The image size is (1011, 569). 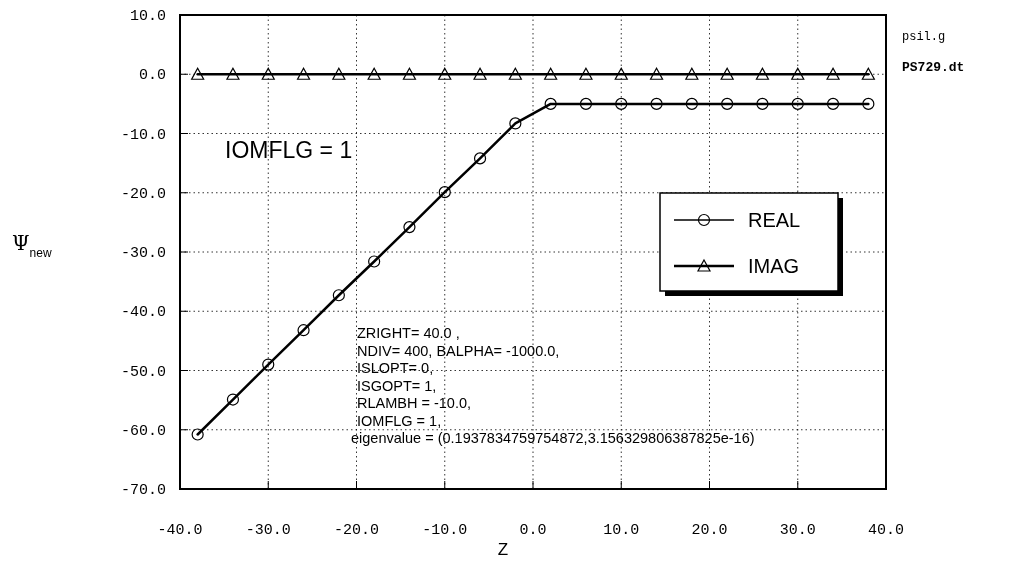 I want to click on text: PS729.dt, so click(x=933, y=67).